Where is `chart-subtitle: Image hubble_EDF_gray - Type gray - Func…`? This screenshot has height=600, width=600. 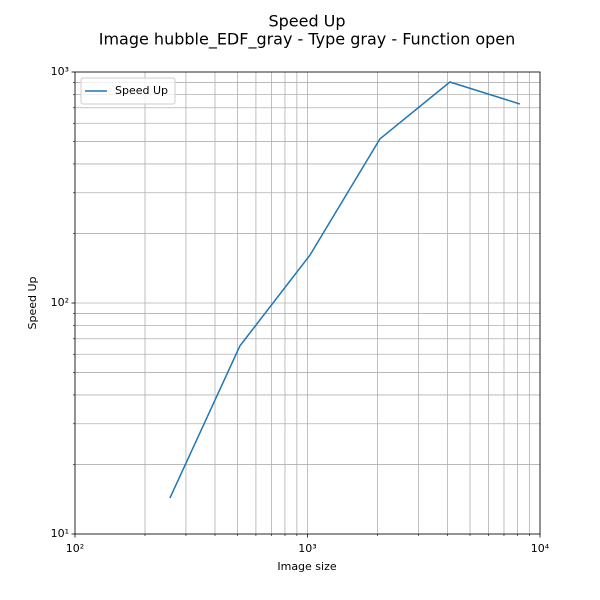
chart-subtitle: Image hubble_EDF_gray - Type gray - Func… is located at coordinates (307, 40).